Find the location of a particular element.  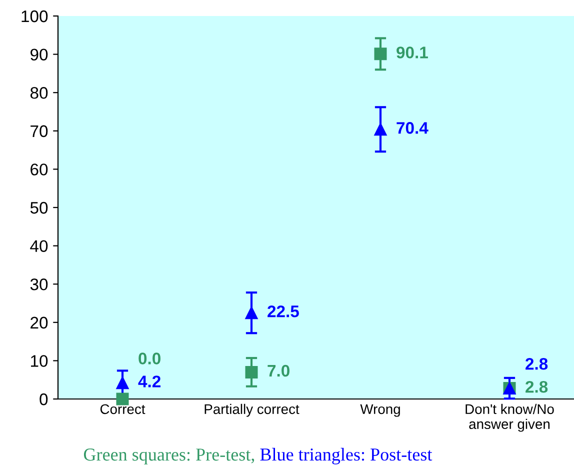

data-label: 90.1 is located at coordinates (412, 52).